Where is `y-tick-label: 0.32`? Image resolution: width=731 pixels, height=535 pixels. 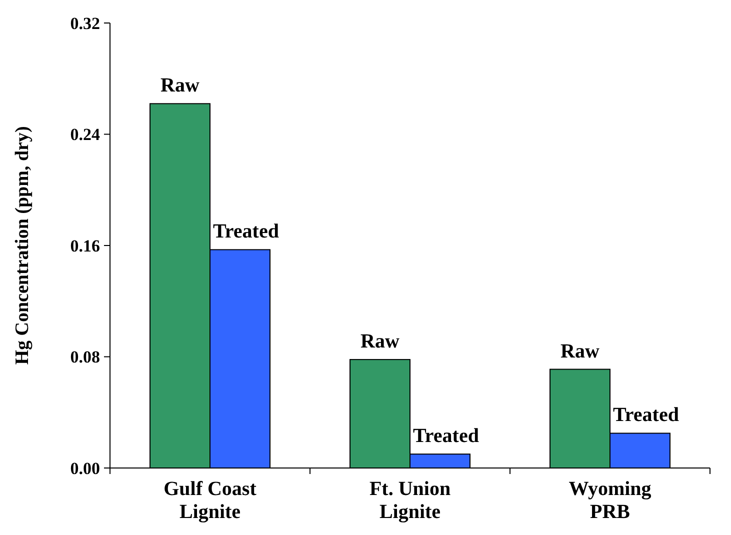
y-tick-label: 0.32 is located at coordinates (85, 23).